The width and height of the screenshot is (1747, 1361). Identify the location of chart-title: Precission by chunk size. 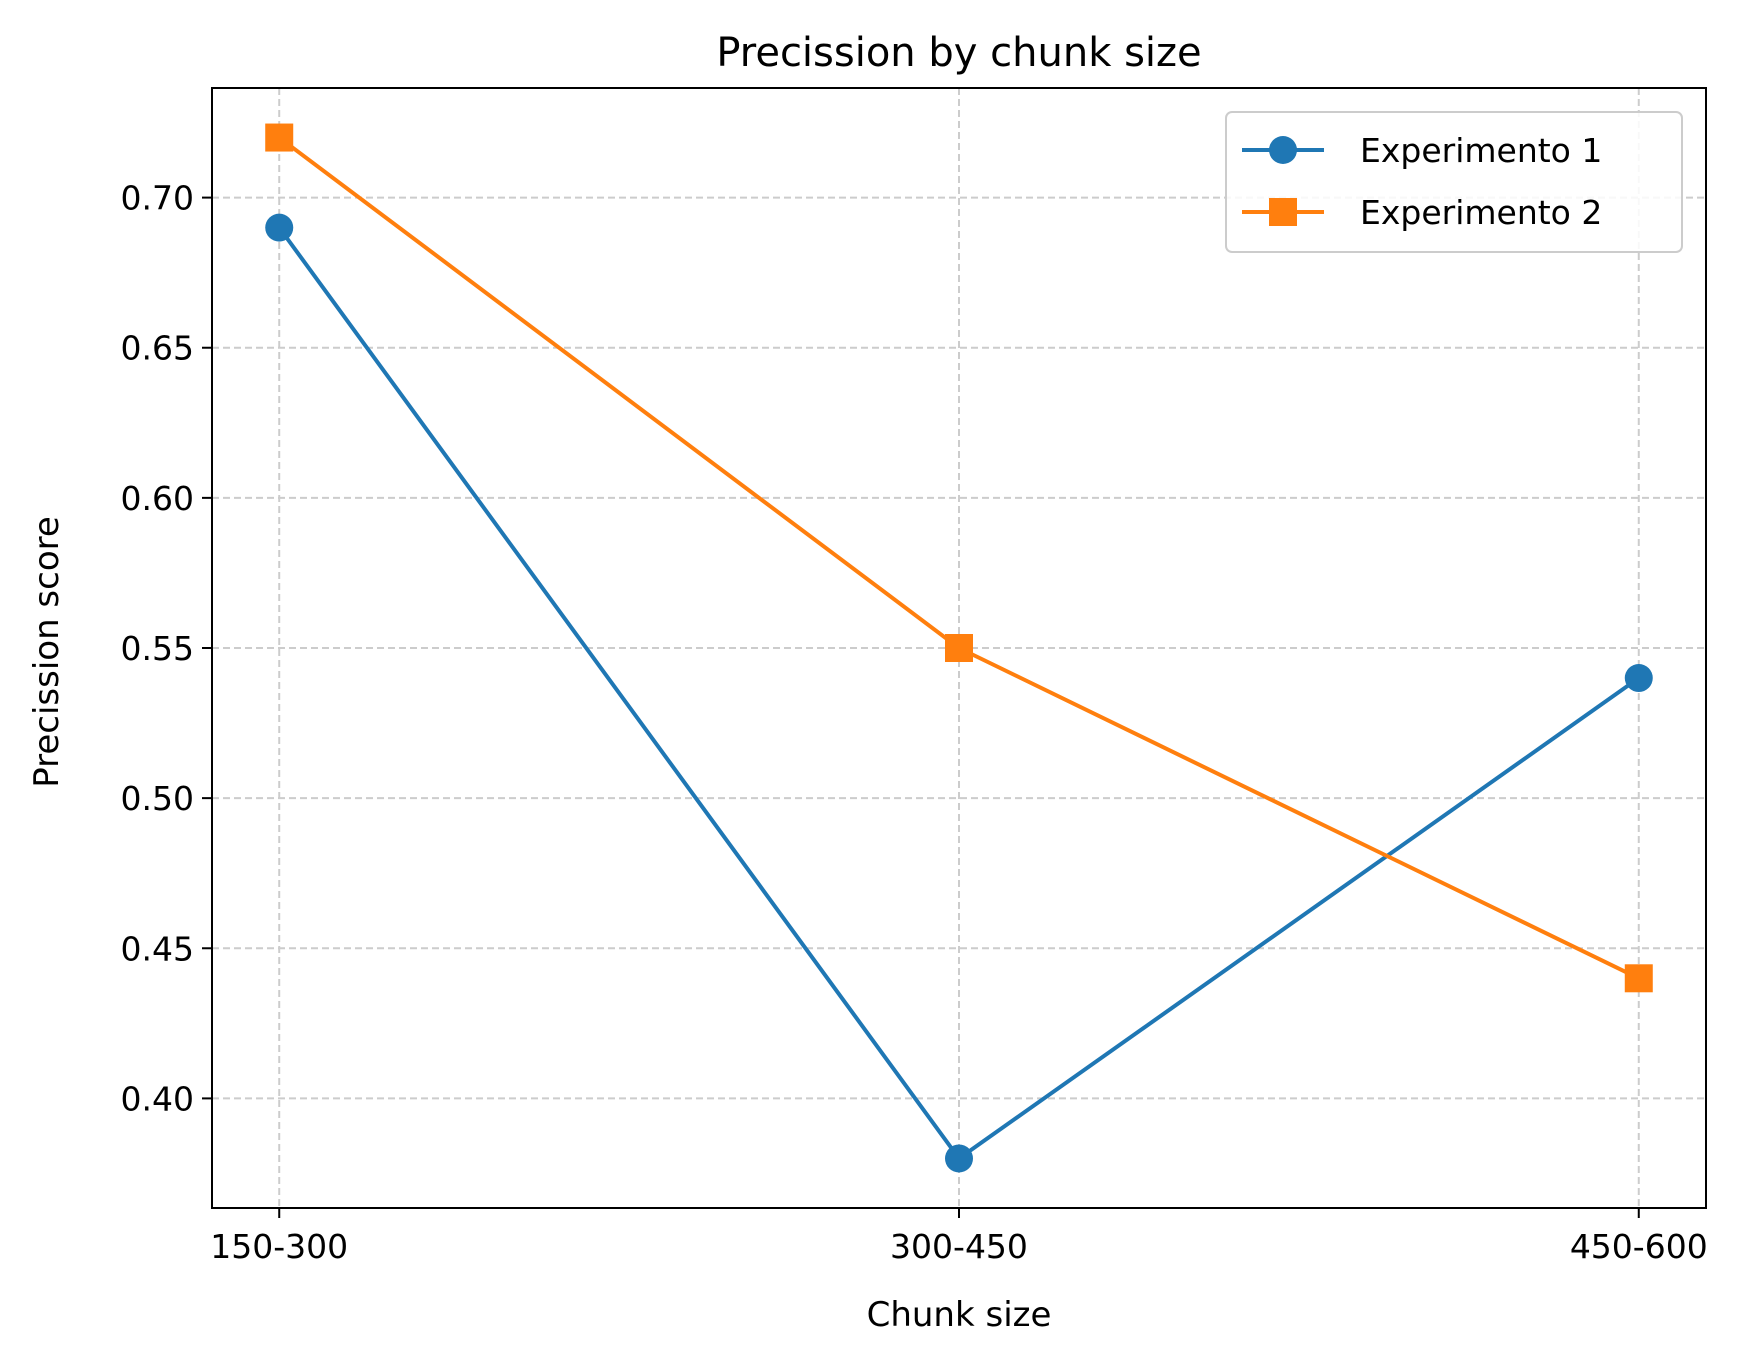
(958, 53).